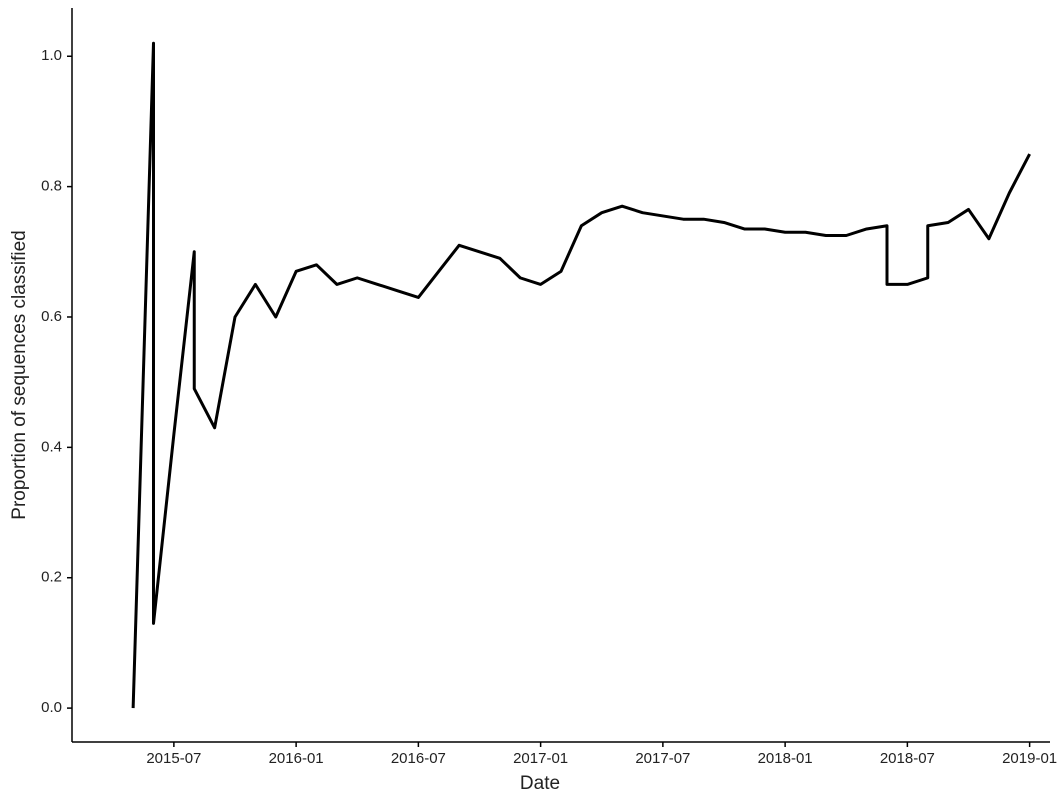 The height and width of the screenshot is (798, 1058). What do you see at coordinates (51, 186) in the screenshot?
I see `y-tick-label: 0.8` at bounding box center [51, 186].